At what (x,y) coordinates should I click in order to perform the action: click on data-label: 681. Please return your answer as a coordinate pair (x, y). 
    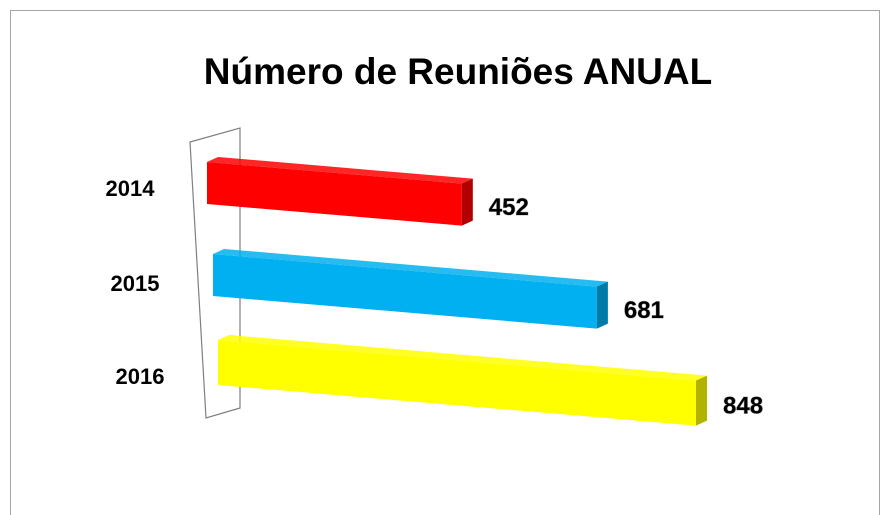
    Looking at the image, I should click on (644, 310).